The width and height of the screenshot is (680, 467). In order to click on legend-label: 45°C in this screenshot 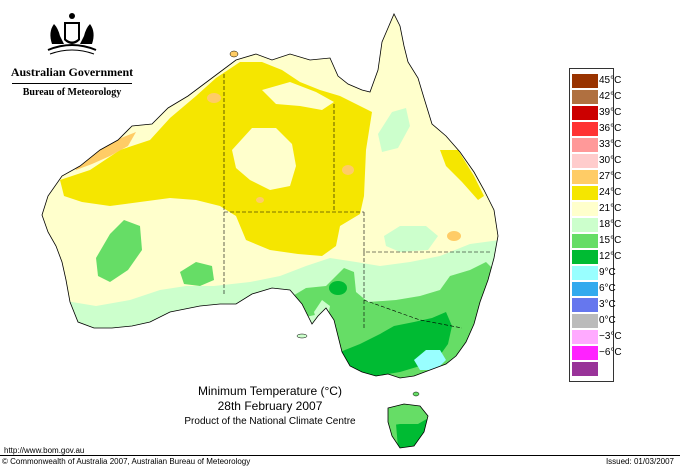, I will do `click(610, 80)`.